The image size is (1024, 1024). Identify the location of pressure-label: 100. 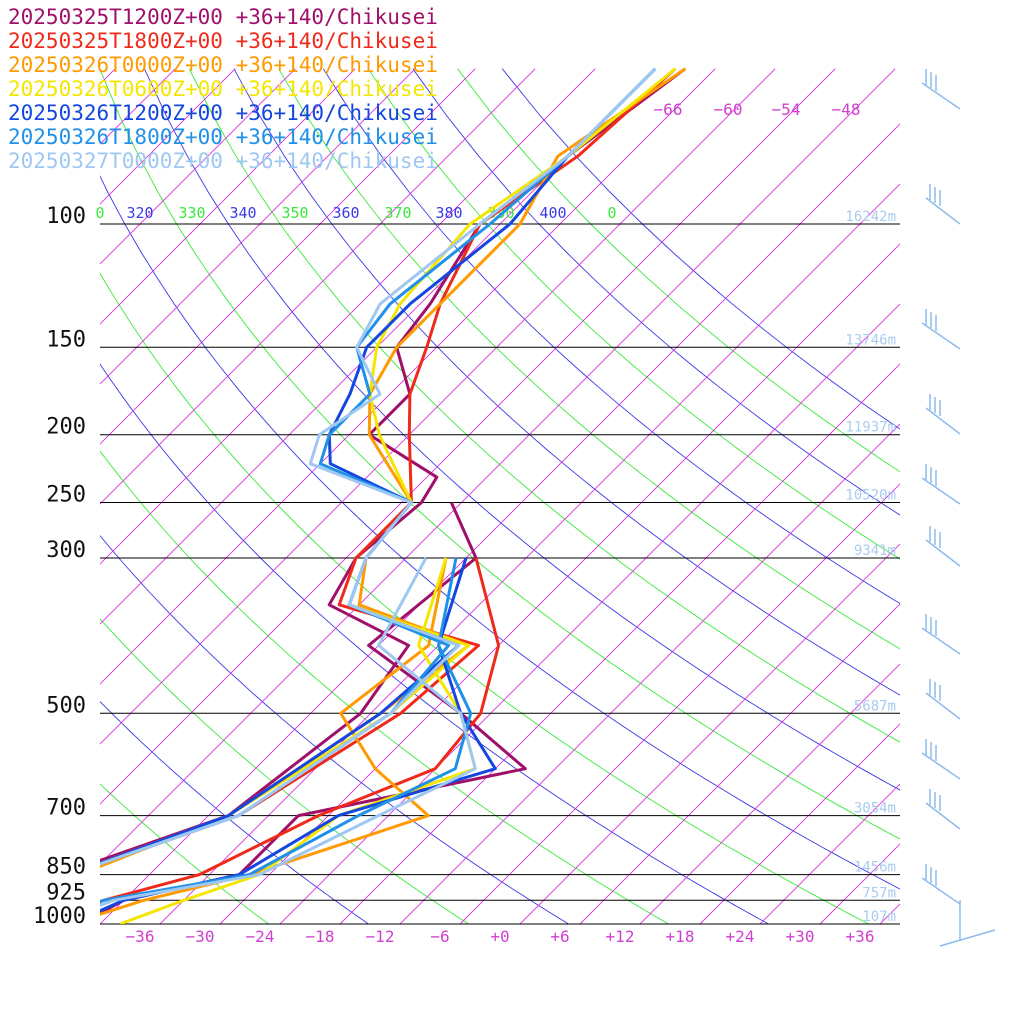
(66, 216).